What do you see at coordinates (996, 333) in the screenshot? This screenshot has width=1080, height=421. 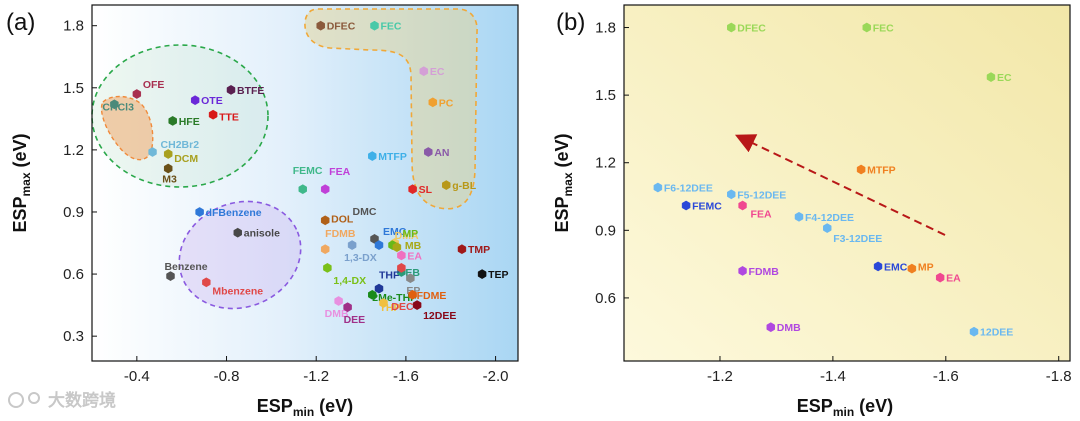 I see `point-label-b-12dee: 12DEE` at bounding box center [996, 333].